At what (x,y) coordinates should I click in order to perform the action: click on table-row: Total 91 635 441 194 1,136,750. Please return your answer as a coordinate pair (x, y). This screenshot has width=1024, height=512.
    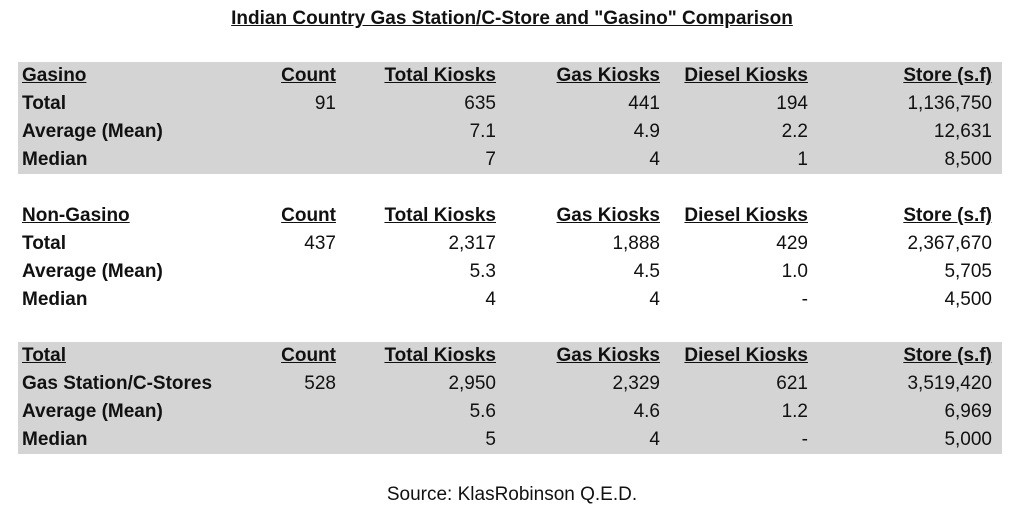
    Looking at the image, I should click on (510, 104).